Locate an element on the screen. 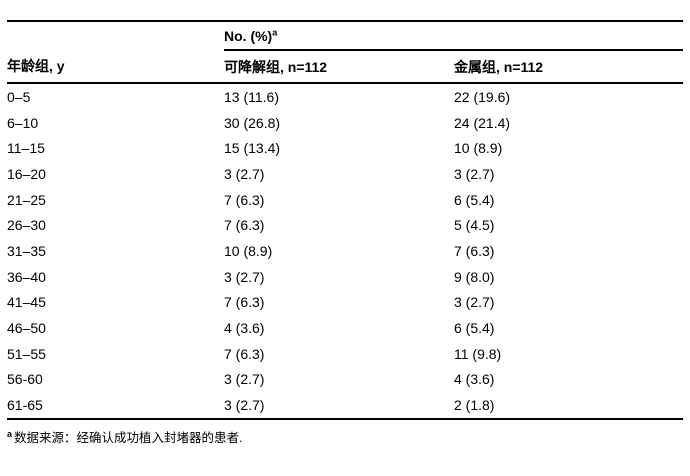 The width and height of the screenshot is (690, 476). table-cell: 31–35 is located at coordinates (26, 250).